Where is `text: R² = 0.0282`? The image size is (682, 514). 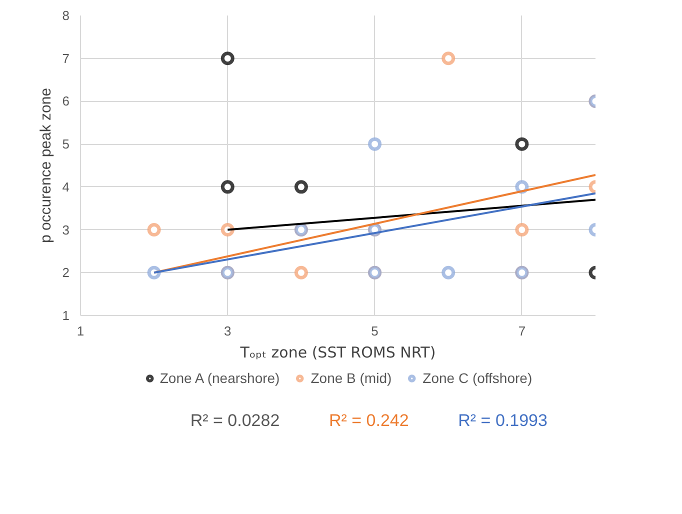
text: R² = 0.0282 is located at coordinates (235, 420).